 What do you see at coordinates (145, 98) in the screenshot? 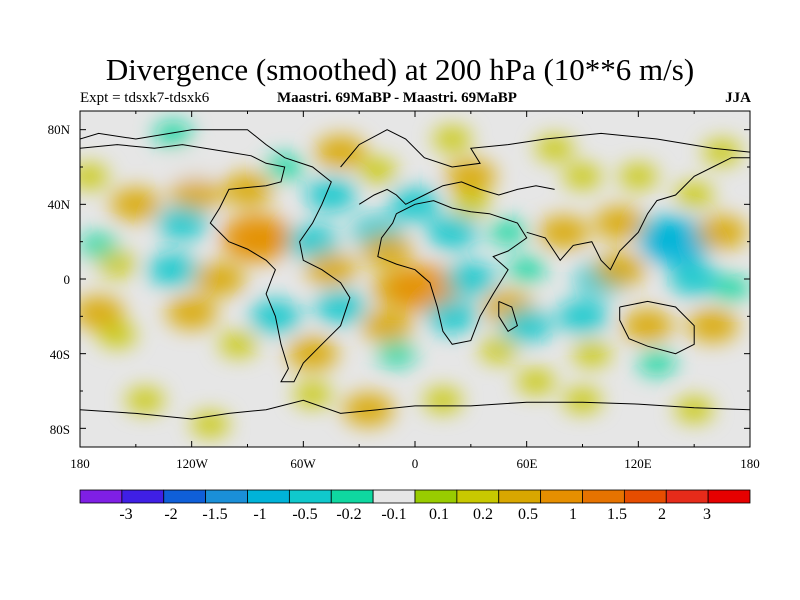
I see `experiment-label: Expt = tdsxk7-tdsxk6` at bounding box center [145, 98].